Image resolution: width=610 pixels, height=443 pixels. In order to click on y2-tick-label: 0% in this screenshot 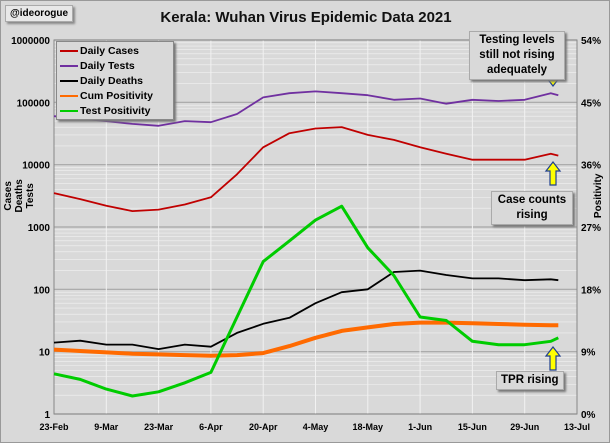, I will do `click(588, 415)`.